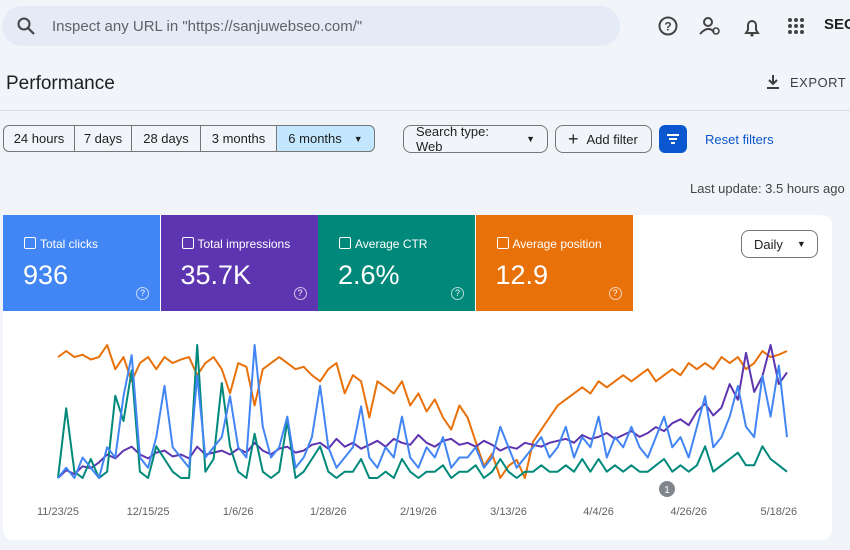 The height and width of the screenshot is (550, 850). What do you see at coordinates (60, 83) in the screenshot?
I see `page-title: Performance` at bounding box center [60, 83].